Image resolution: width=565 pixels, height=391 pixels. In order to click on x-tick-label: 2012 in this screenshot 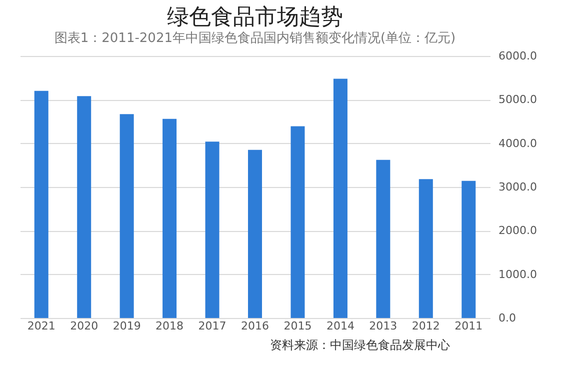, I will do `click(426, 326)`.